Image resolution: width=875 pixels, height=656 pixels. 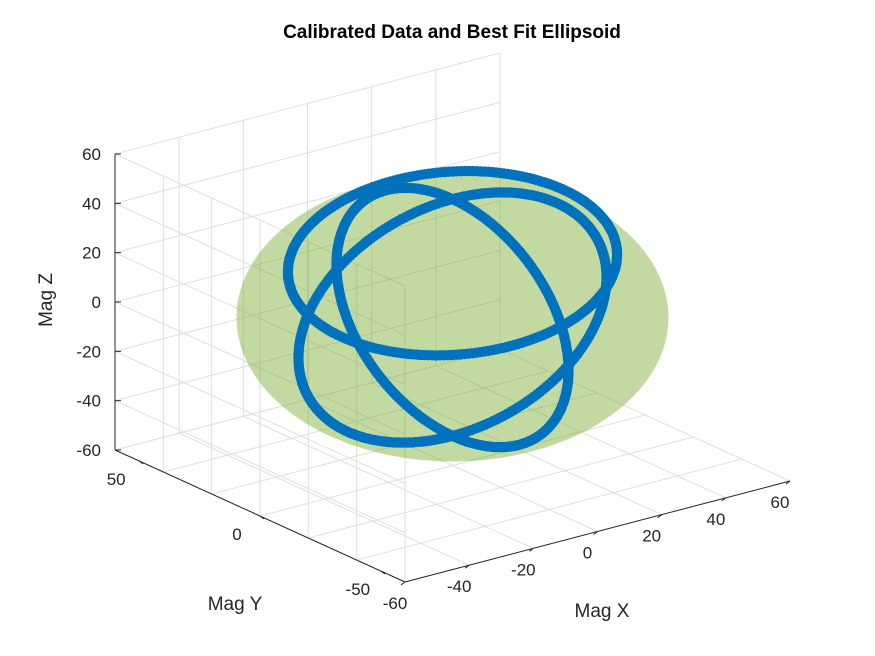 I want to click on x-tick-label: -40, so click(x=459, y=586).